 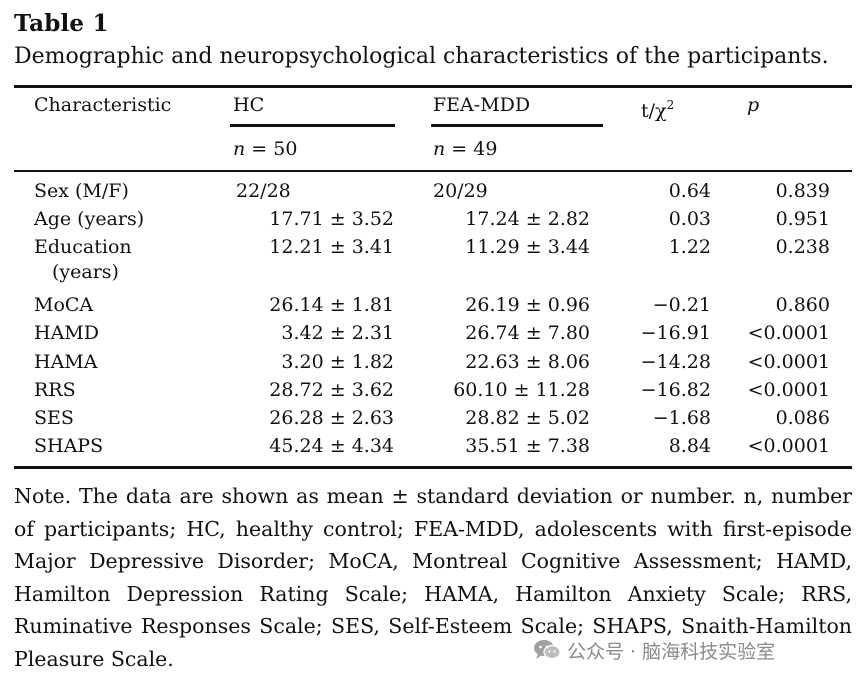 I want to click on p-value: 0.951, so click(x=802, y=219).